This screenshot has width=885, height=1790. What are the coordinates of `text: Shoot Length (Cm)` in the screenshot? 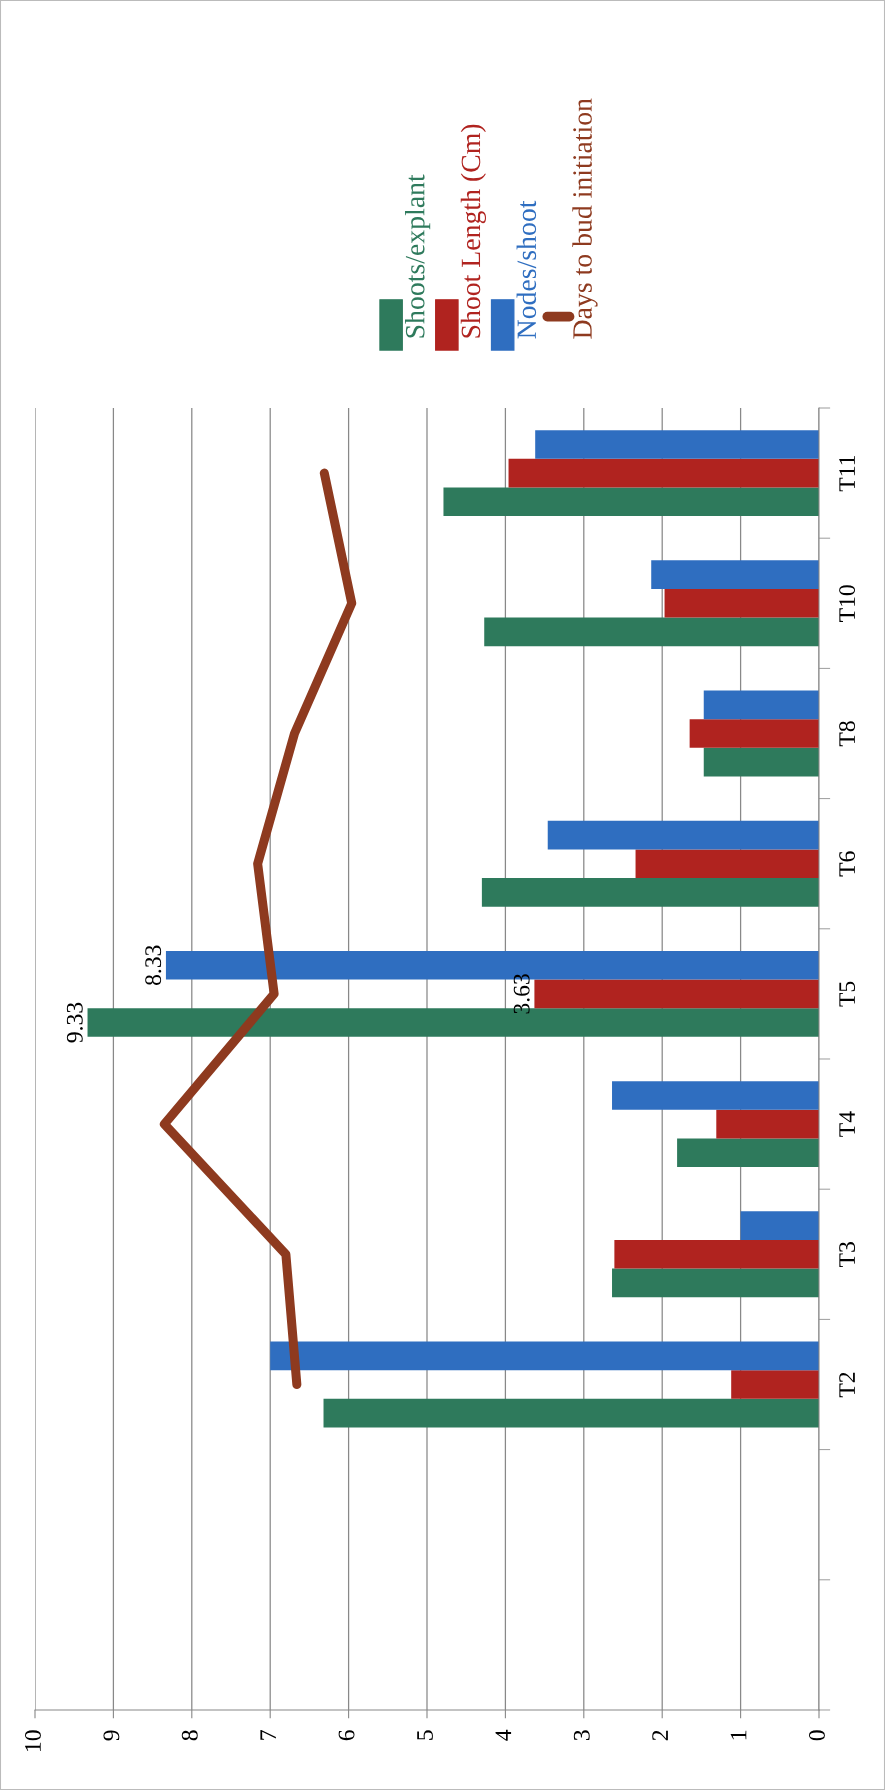 It's located at (473, 231).